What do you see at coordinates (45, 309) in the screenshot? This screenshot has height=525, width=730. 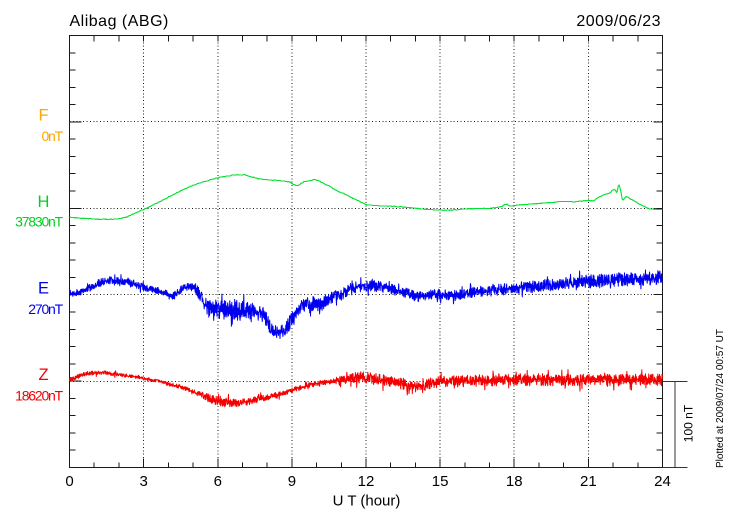 I see `svg-text: 270nT` at bounding box center [45, 309].